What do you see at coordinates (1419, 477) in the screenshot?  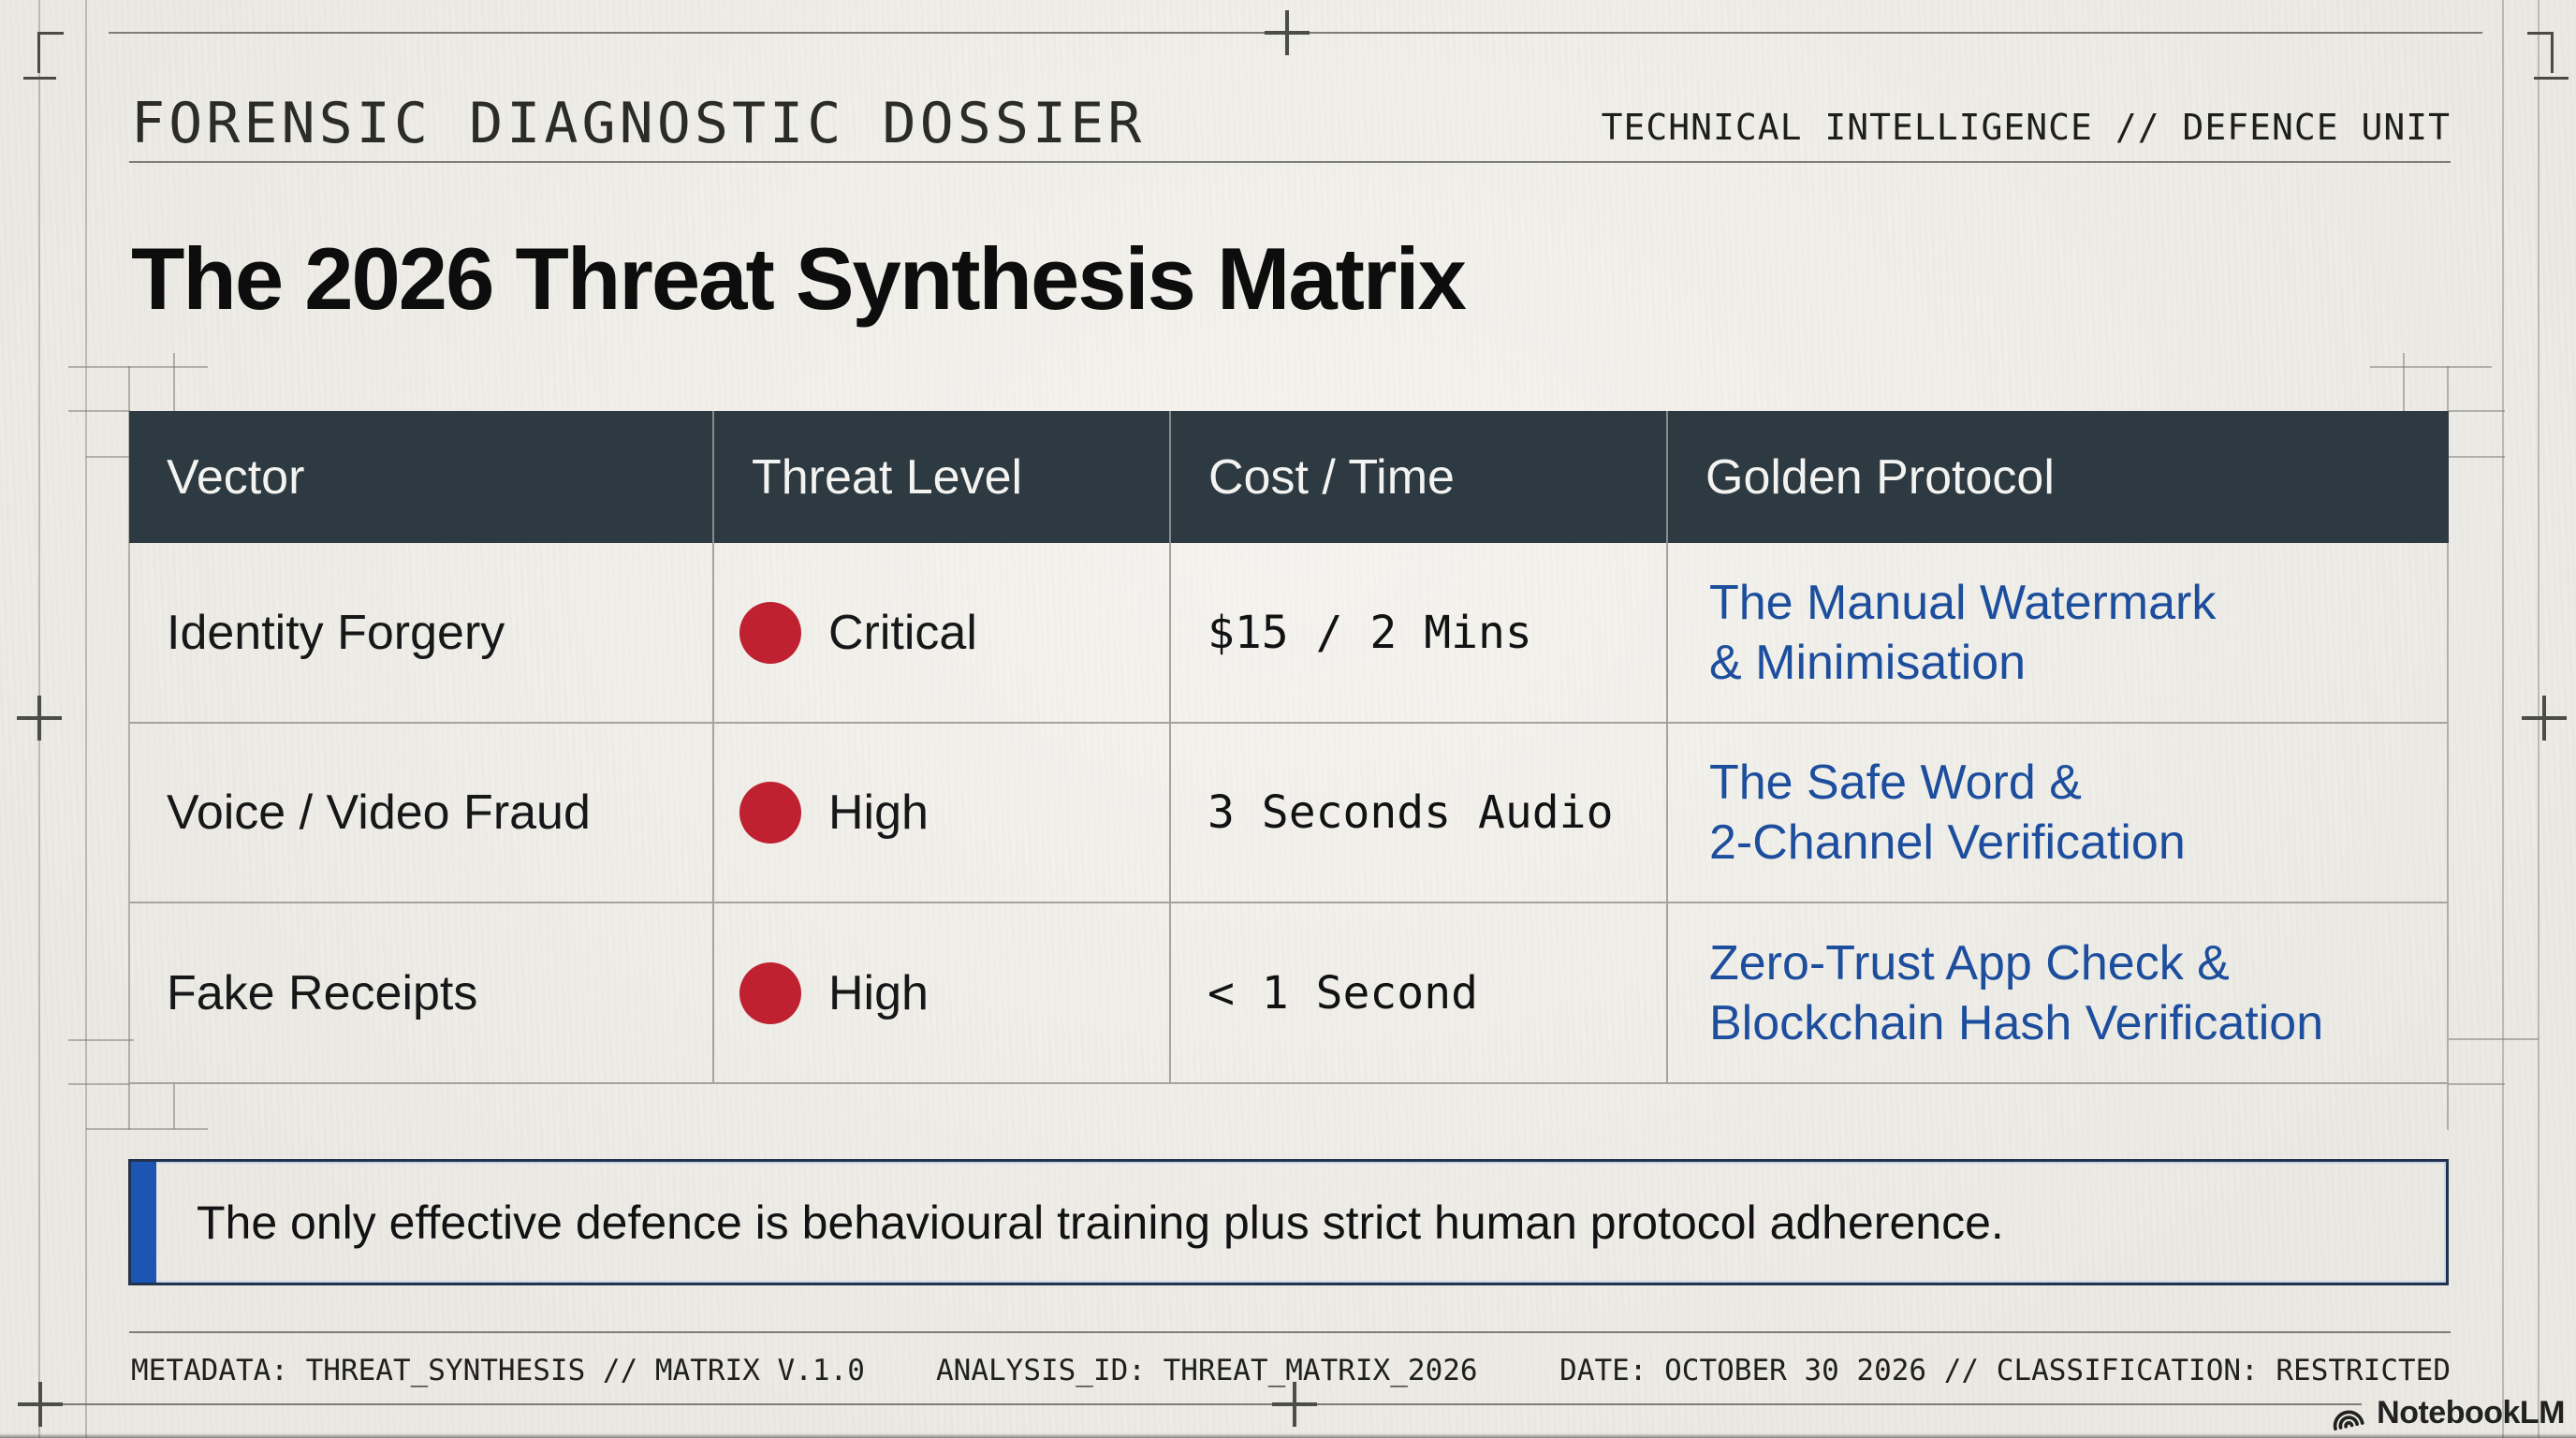 I see `column-header-cost-time: Cost / Time` at bounding box center [1419, 477].